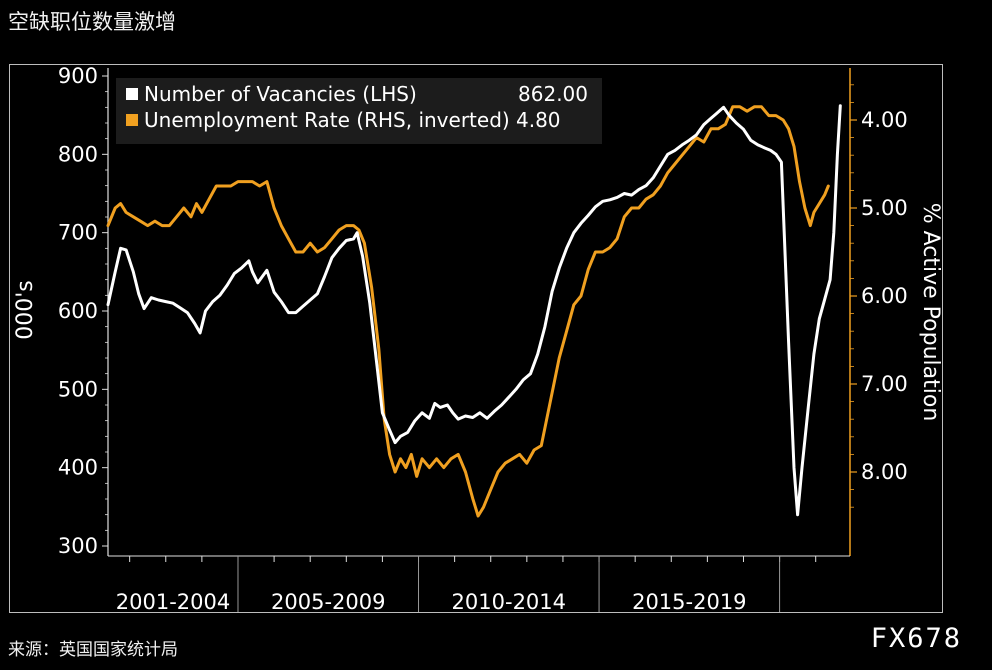 This screenshot has width=992, height=670. Describe the element at coordinates (78, 389) in the screenshot. I see `left-axis-tick-label: 500` at that location.